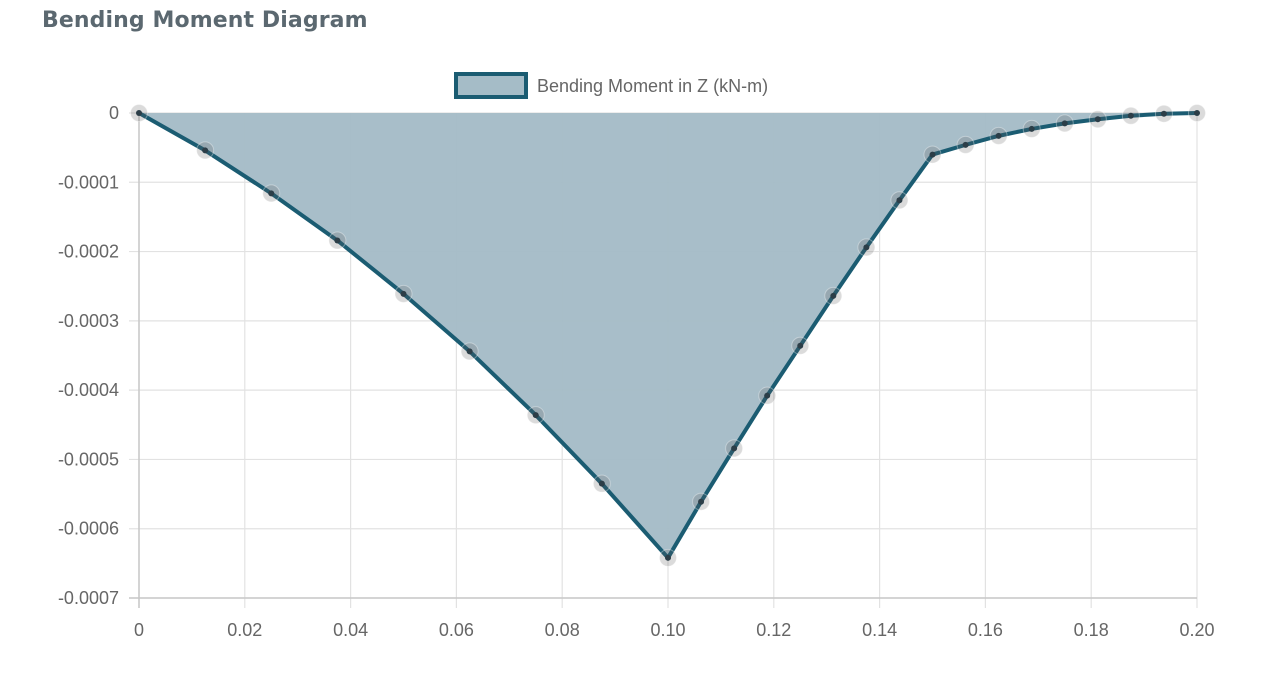 Image resolution: width=1276 pixels, height=687 pixels. I want to click on x-tick-label: 0.16, so click(985, 630).